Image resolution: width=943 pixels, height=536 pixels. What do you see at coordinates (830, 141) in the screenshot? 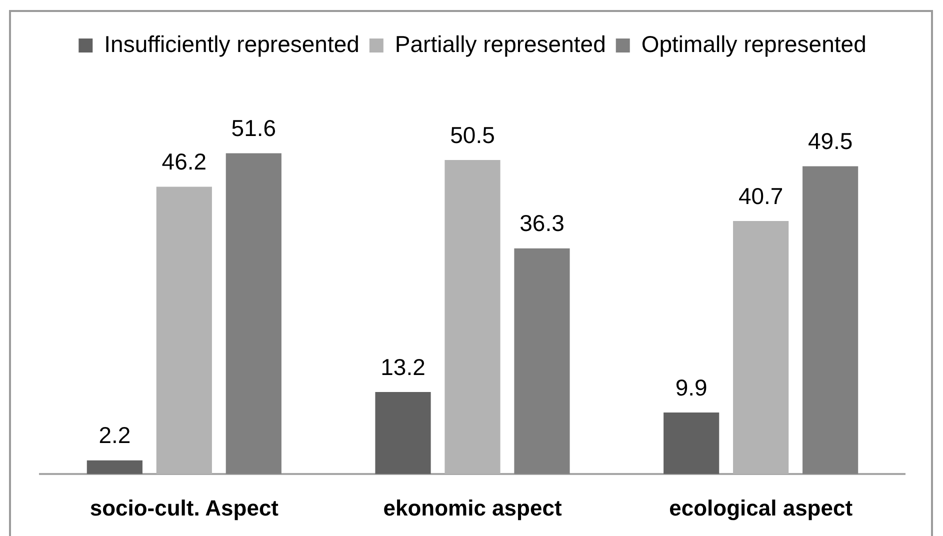
I see `data-label: 49.5` at bounding box center [830, 141].